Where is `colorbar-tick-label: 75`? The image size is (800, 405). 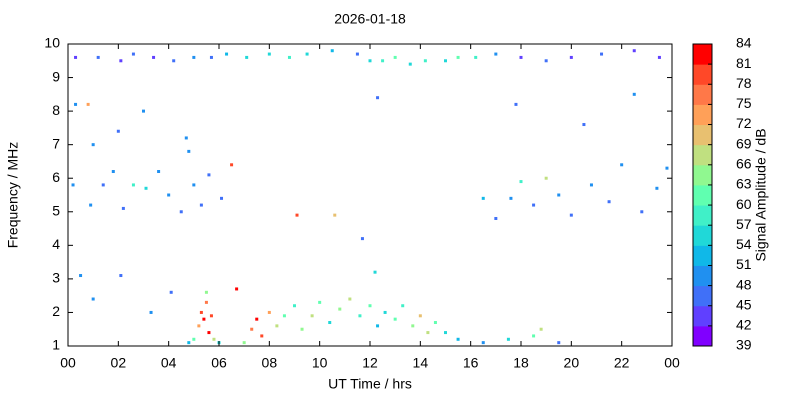
colorbar-tick-label: 75 is located at coordinates (744, 103).